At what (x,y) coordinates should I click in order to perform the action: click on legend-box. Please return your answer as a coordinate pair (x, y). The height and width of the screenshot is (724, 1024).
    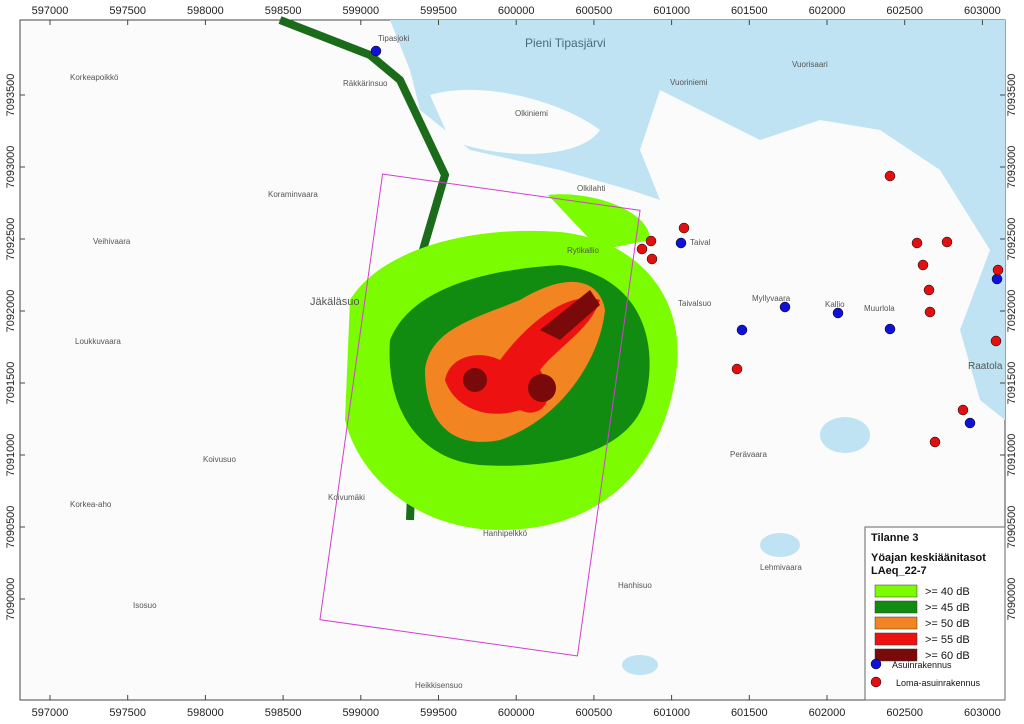
    Looking at the image, I should click on (935, 613).